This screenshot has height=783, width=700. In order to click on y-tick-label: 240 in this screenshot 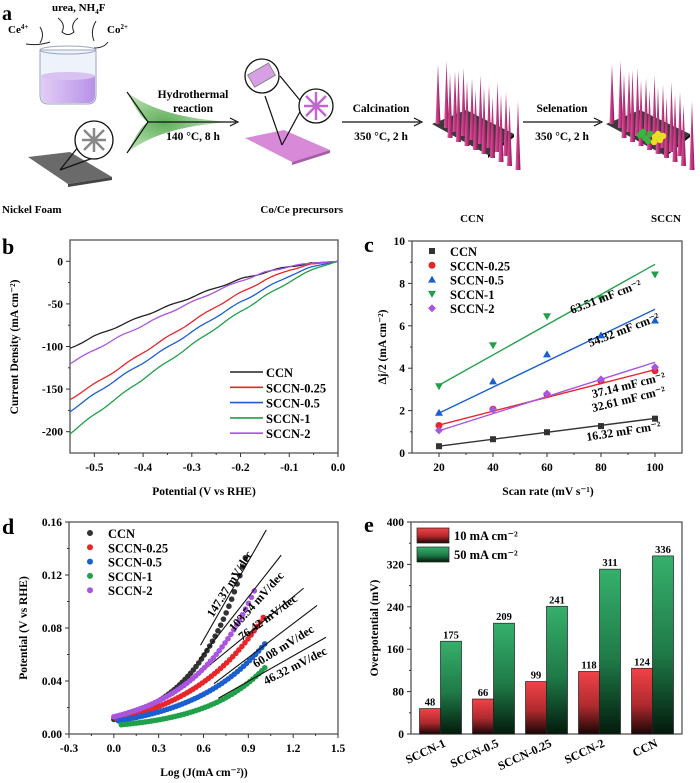, I will do `click(396, 608)`.